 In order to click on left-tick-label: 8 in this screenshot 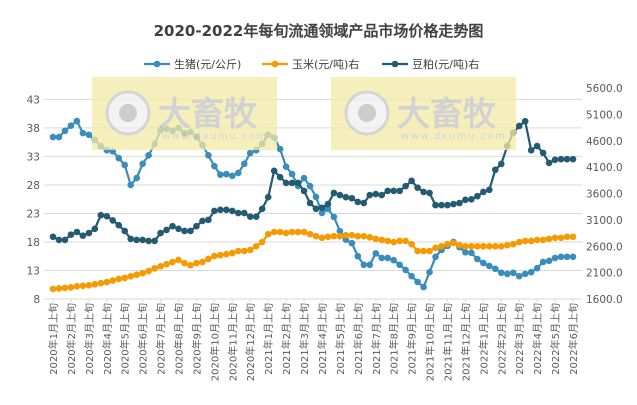, I will do `click(36, 300)`.